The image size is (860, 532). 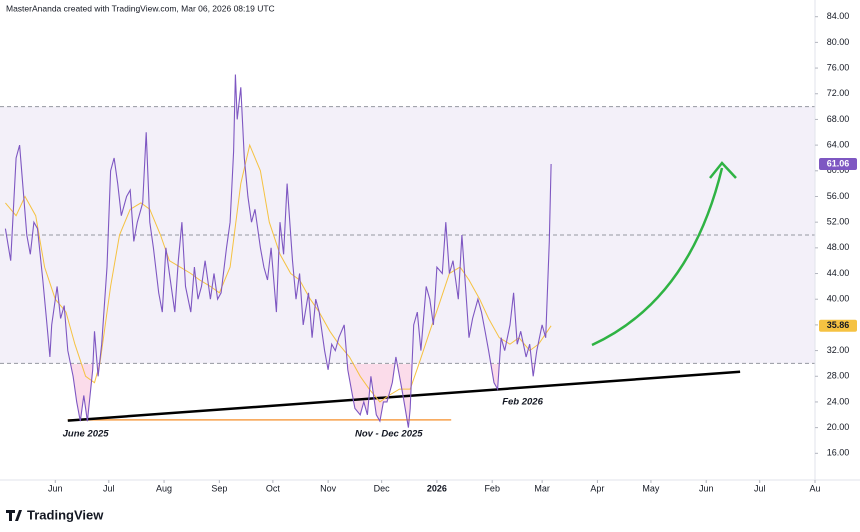 I want to click on logo-text: TradingView, so click(x=65, y=514).